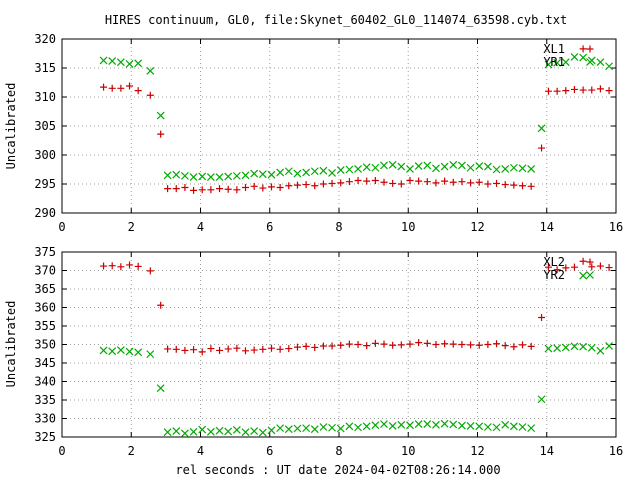 The image size is (640, 480). Describe the element at coordinates (45, 97) in the screenshot. I see `y-tick-label: 310` at that location.